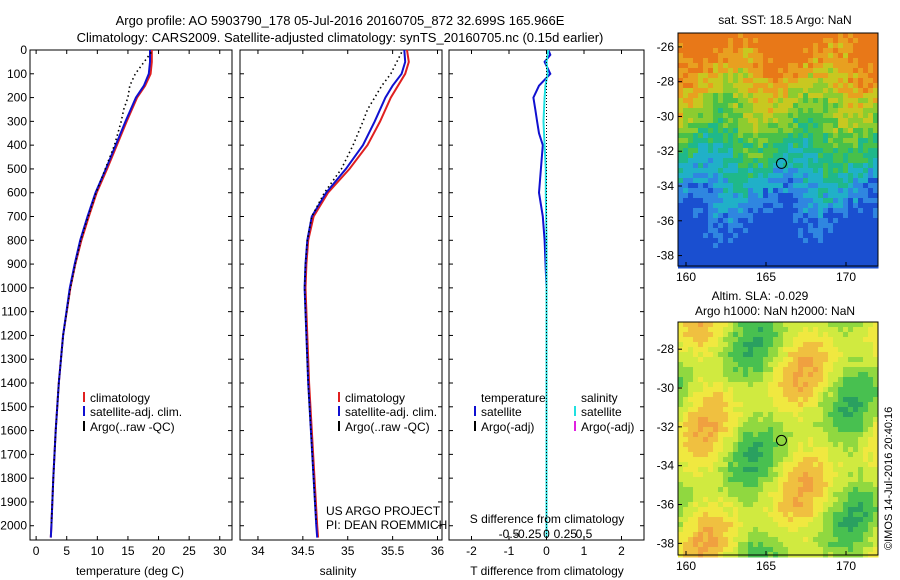 The width and height of the screenshot is (900, 580). I want to click on legend-swatch-s-argo, so click(575, 426).